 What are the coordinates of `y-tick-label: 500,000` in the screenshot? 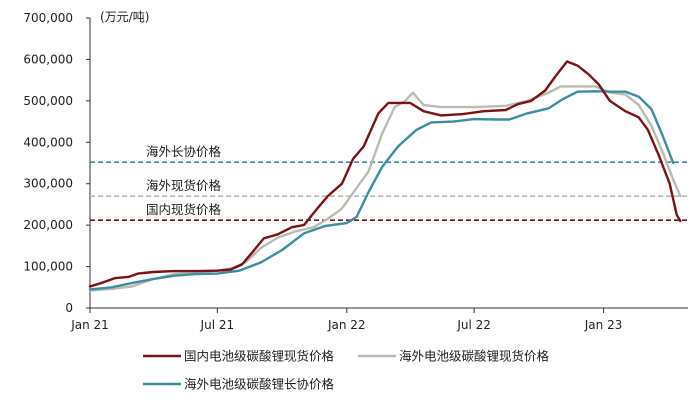 It's located at (48, 101).